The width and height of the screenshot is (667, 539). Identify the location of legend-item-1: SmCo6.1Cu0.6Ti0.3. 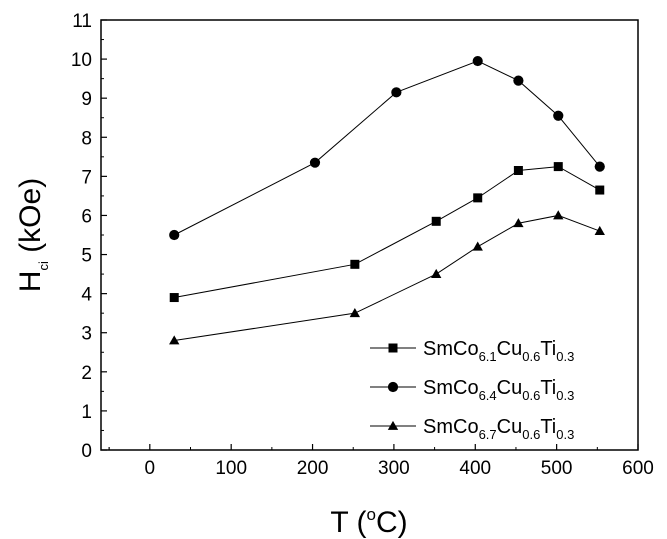
(472, 351).